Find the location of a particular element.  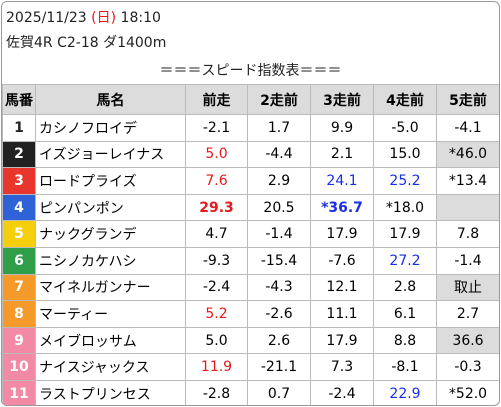

post-number: 2 is located at coordinates (19, 154).